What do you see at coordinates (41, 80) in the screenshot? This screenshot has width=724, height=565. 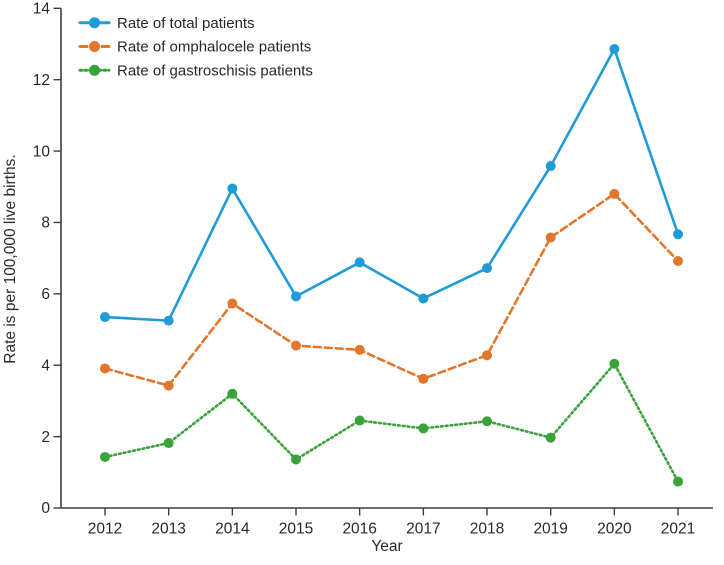 I see `y-tick-label: 12` at bounding box center [41, 80].